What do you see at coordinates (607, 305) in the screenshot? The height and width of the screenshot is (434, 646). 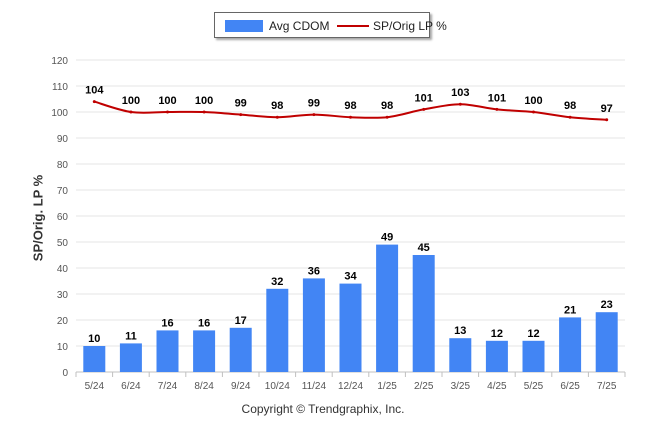 I see `bar-data-label: 23` at bounding box center [607, 305].